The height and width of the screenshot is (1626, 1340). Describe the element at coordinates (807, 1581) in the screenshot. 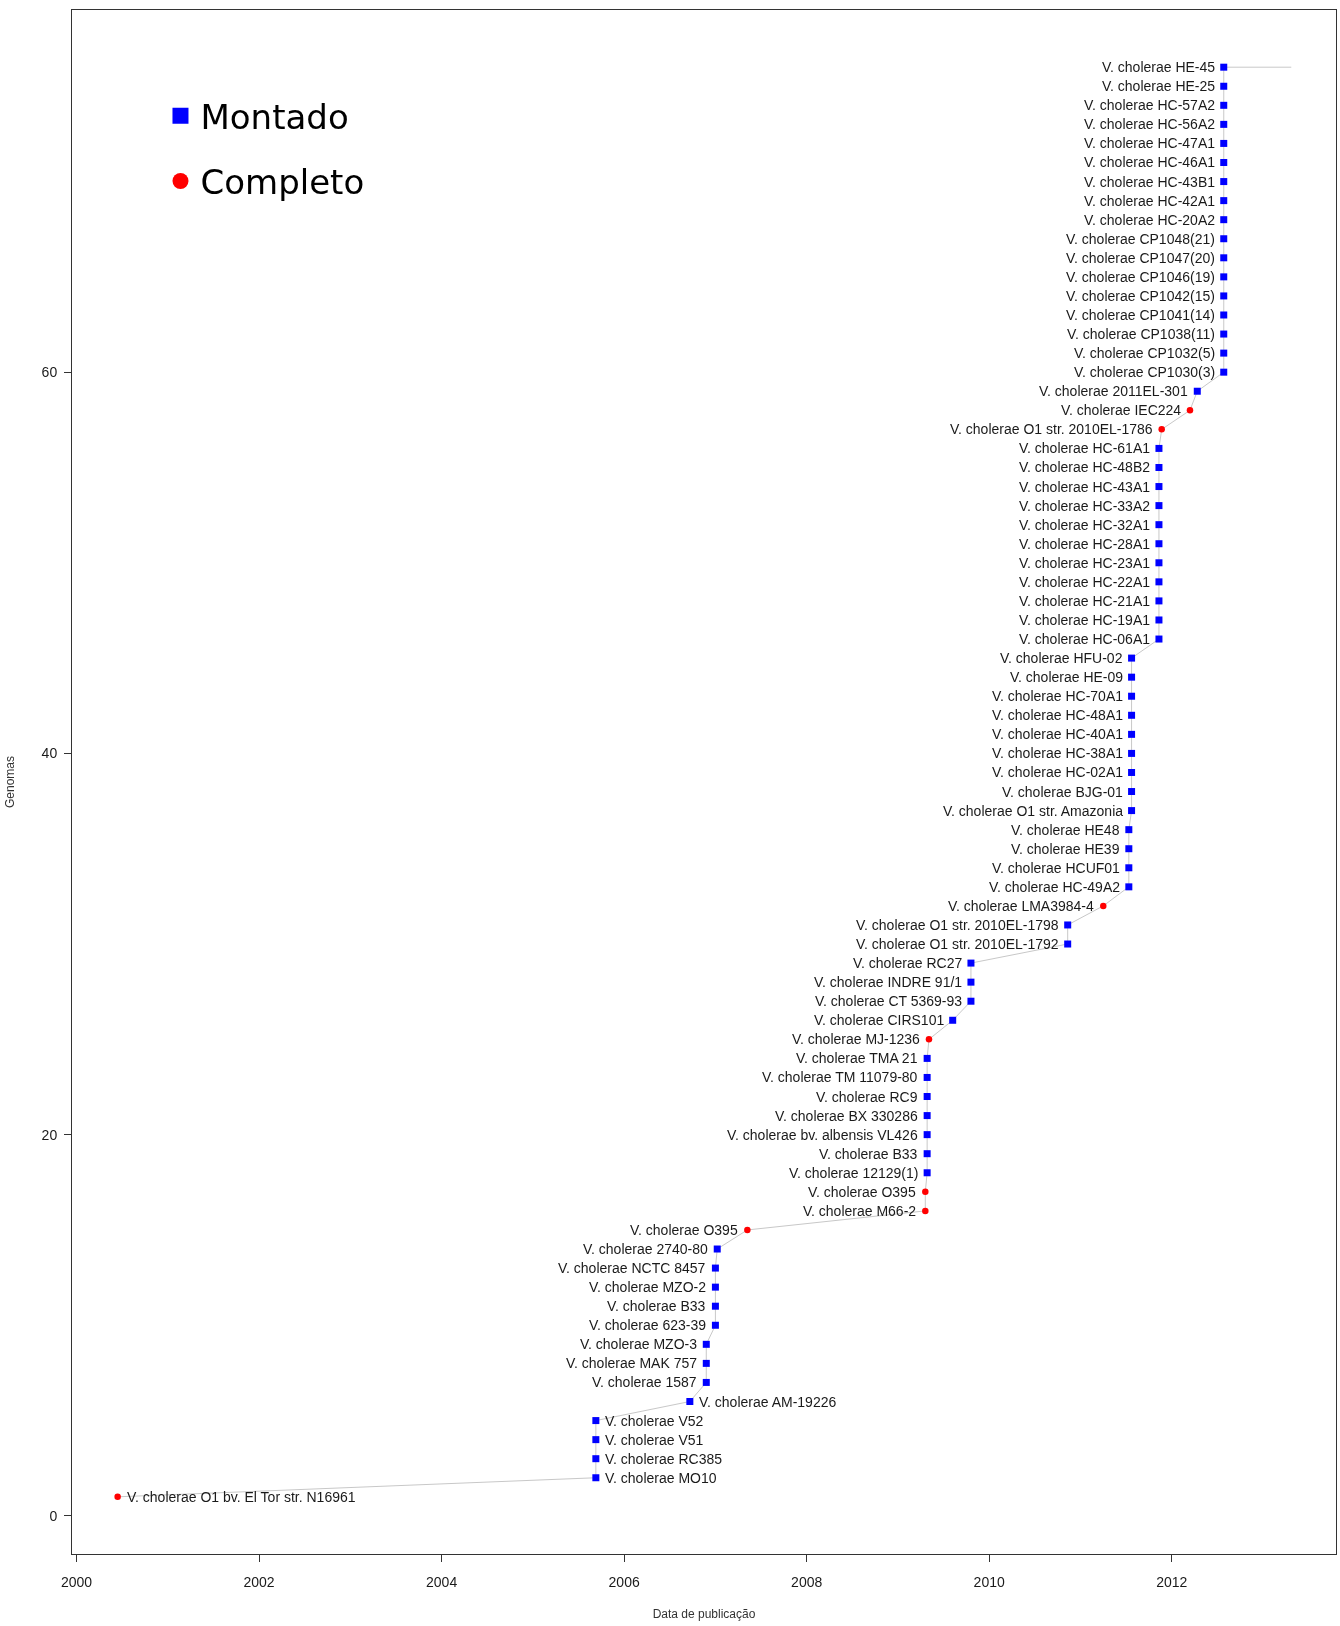

I see `x-tick-label: 2008` at that location.